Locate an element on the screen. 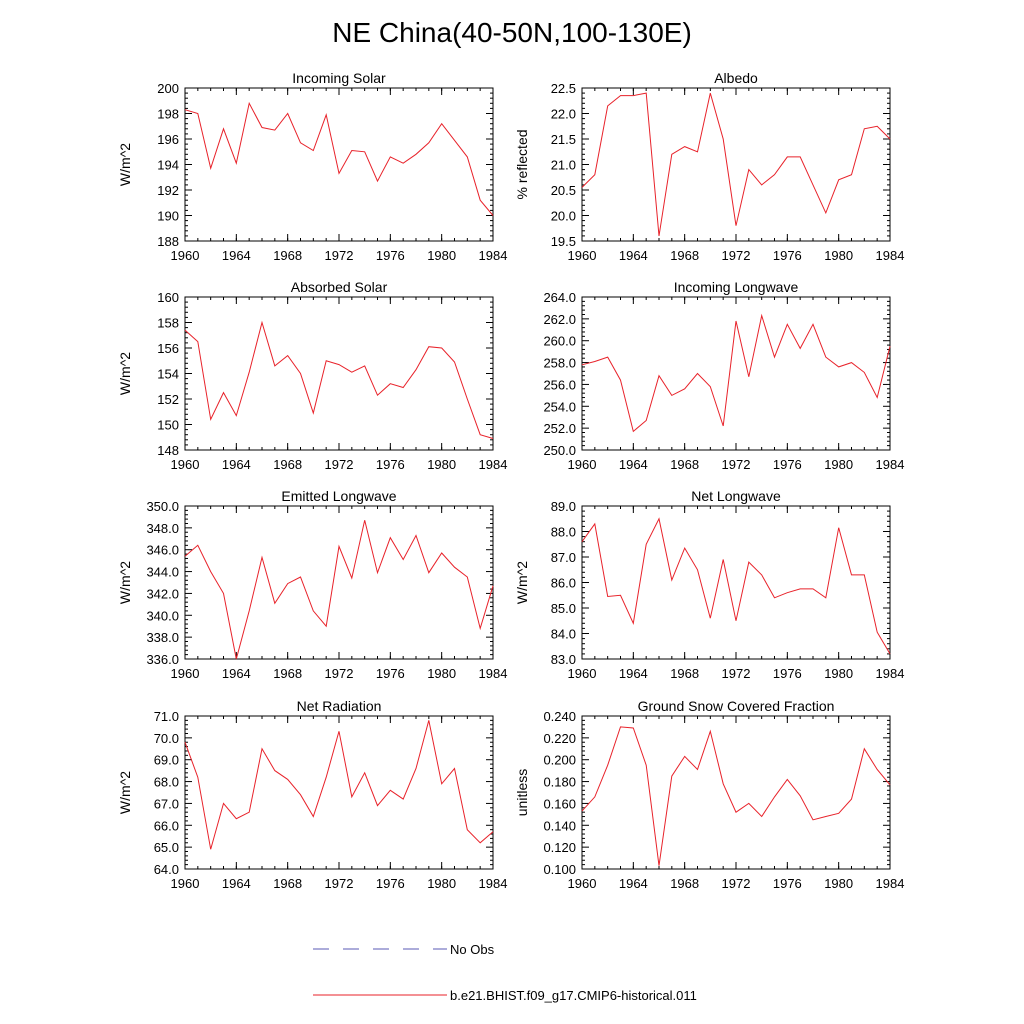 This screenshot has height=1024, width=1024. y-tick-label: 0.200 is located at coordinates (559, 760).